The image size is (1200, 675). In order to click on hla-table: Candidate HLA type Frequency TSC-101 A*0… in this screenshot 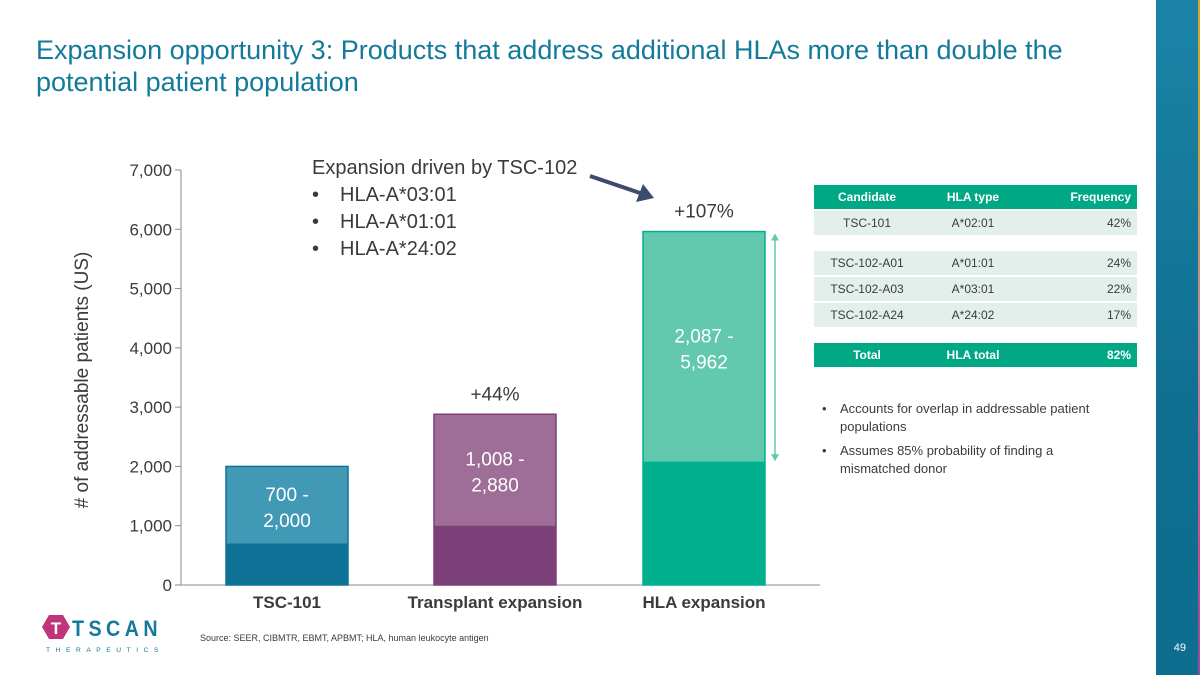, I will do `click(975, 276)`.